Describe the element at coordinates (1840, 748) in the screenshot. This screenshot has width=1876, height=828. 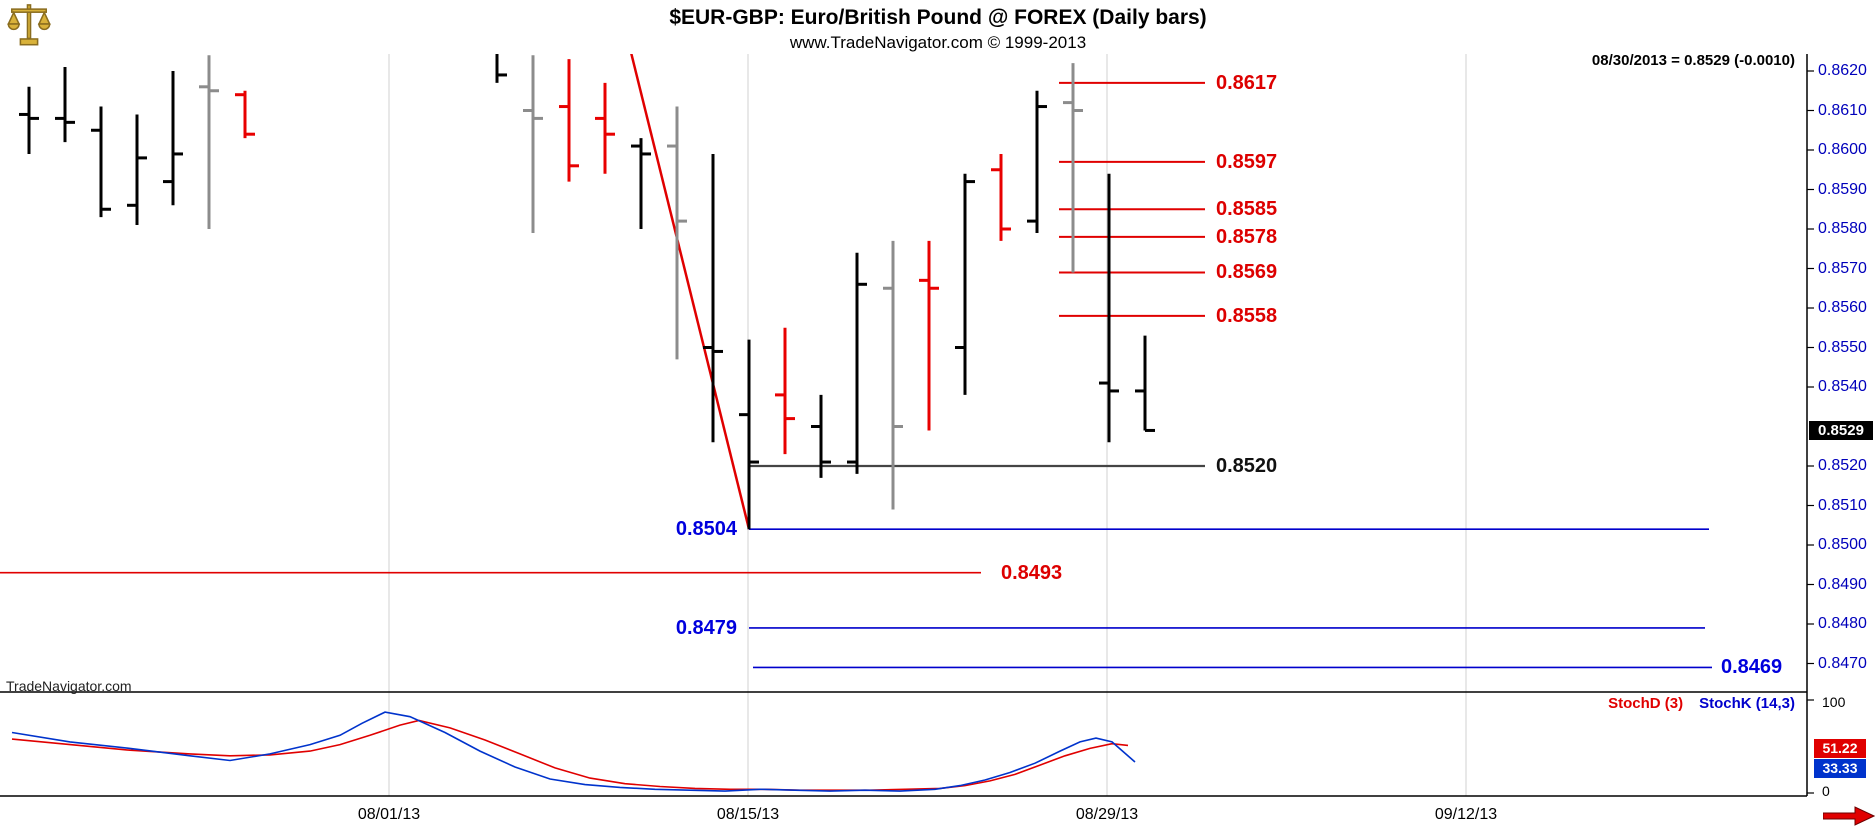
I see `stochd-value-badge: 51.22` at that location.